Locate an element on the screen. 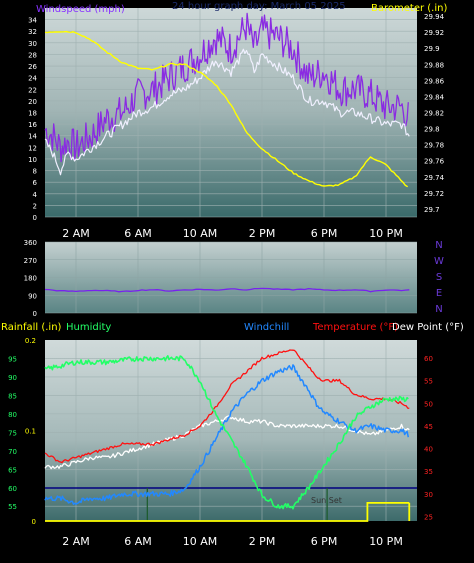 The width and height of the screenshot is (474, 563). temp-x-tick-label: 2 AM is located at coordinates (76, 541).